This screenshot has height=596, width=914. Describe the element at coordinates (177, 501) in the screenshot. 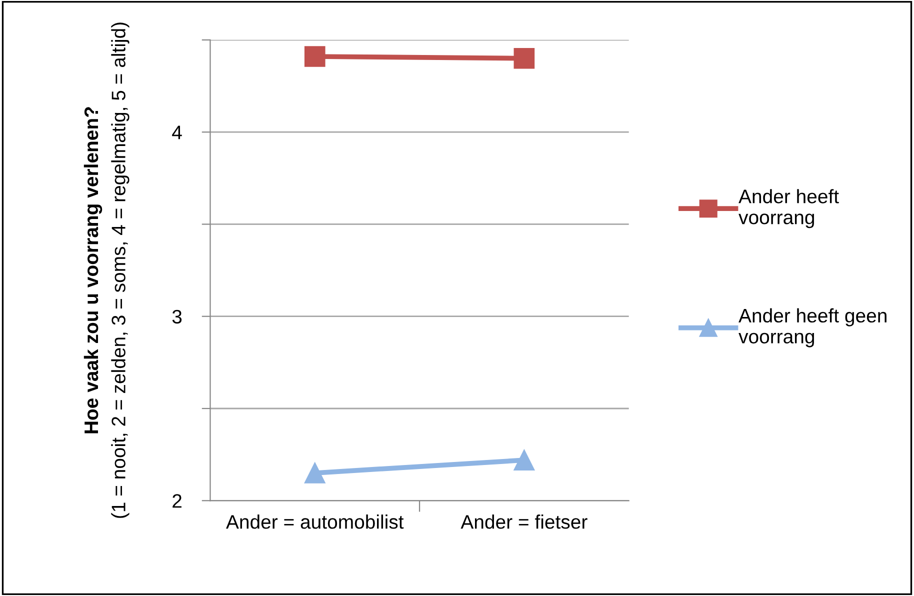

I see `y-tick-label: 2` at that location.